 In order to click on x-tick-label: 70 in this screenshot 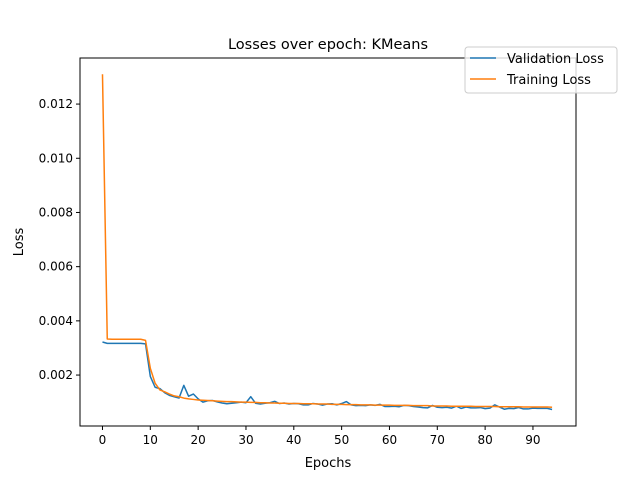, I will do `click(437, 440)`.